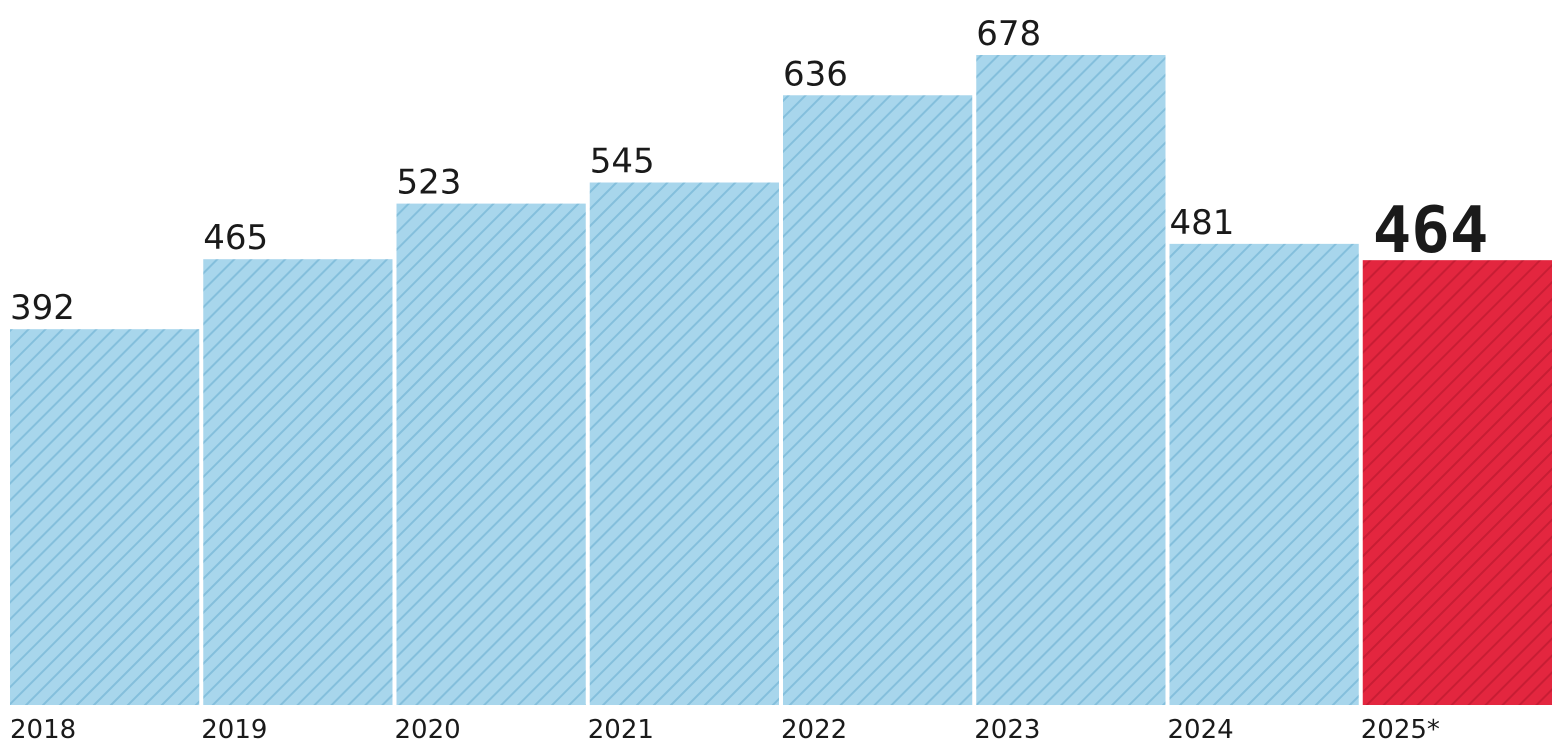  I want to click on bar-2024, so click(1264, 474).